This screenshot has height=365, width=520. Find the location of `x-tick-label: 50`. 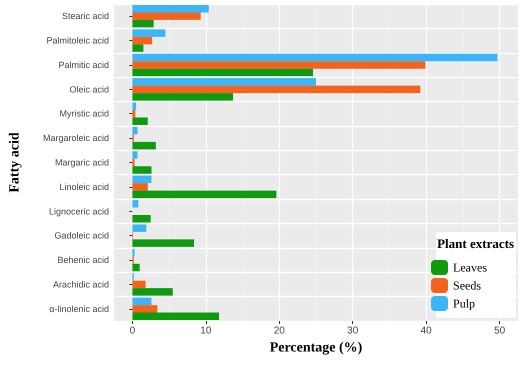

x-tick-label: 50 is located at coordinates (500, 331).